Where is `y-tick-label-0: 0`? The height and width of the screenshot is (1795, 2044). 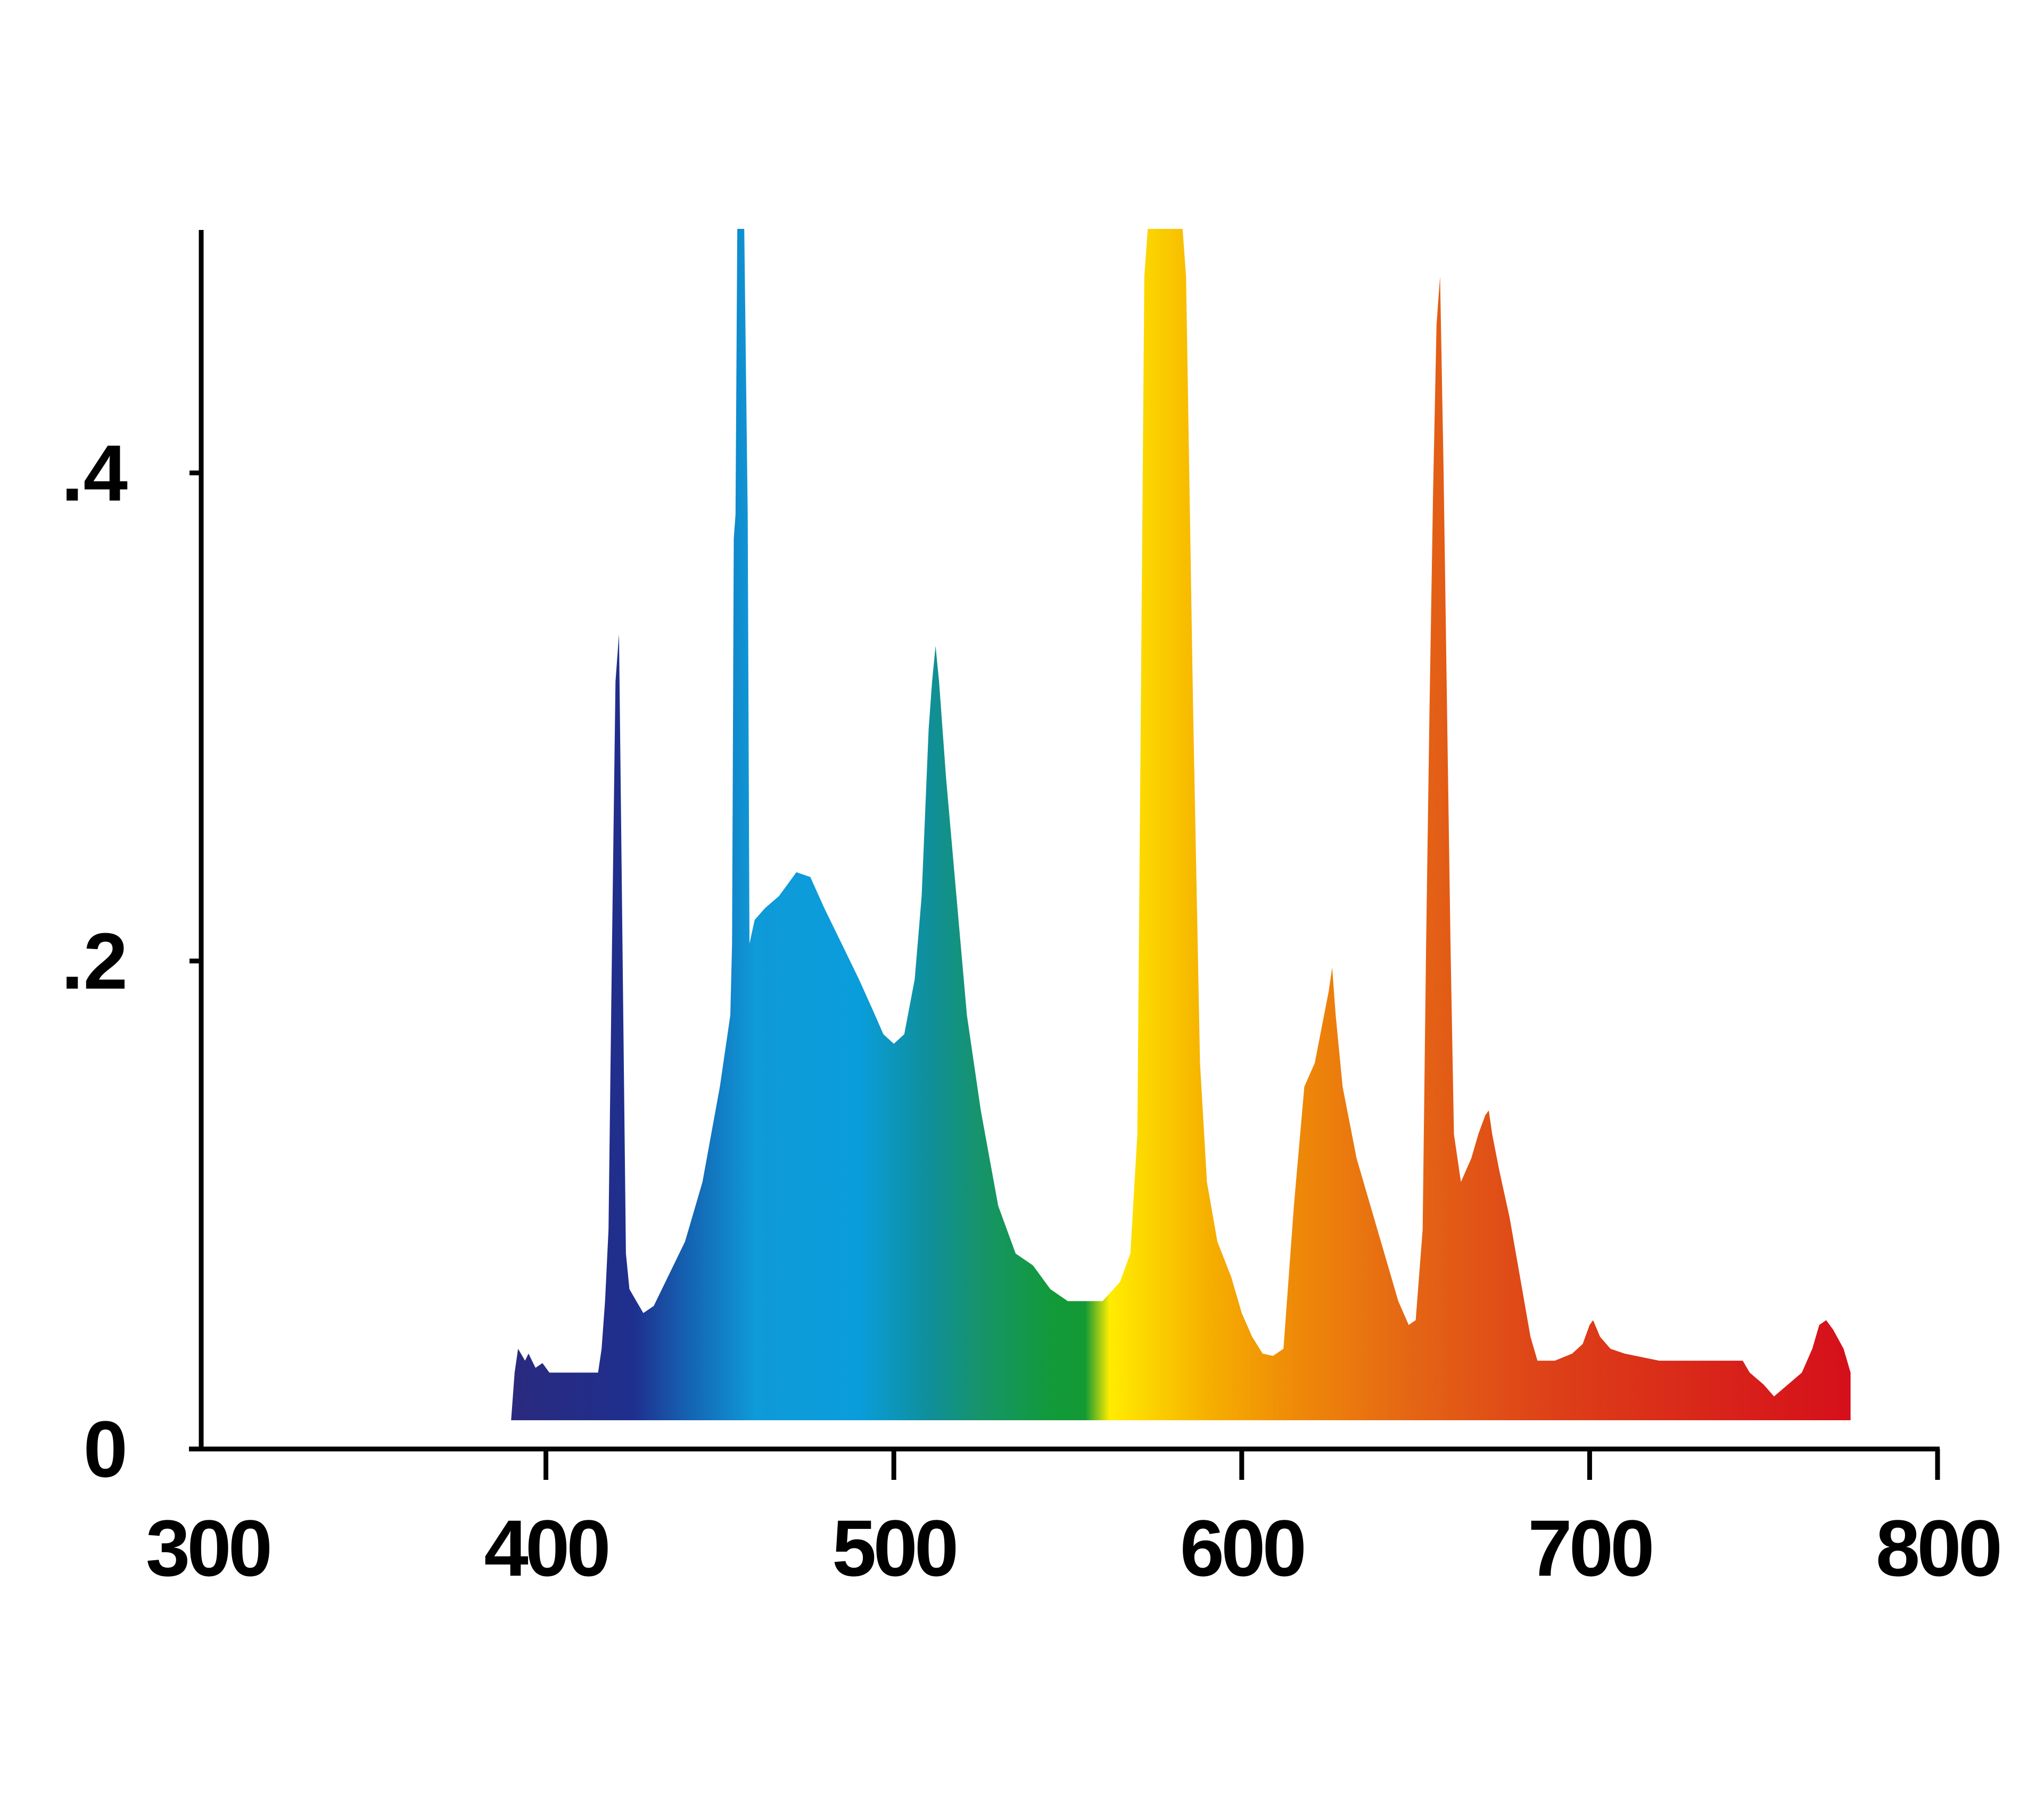
y-tick-label-0: 0 is located at coordinates (106, 1449).